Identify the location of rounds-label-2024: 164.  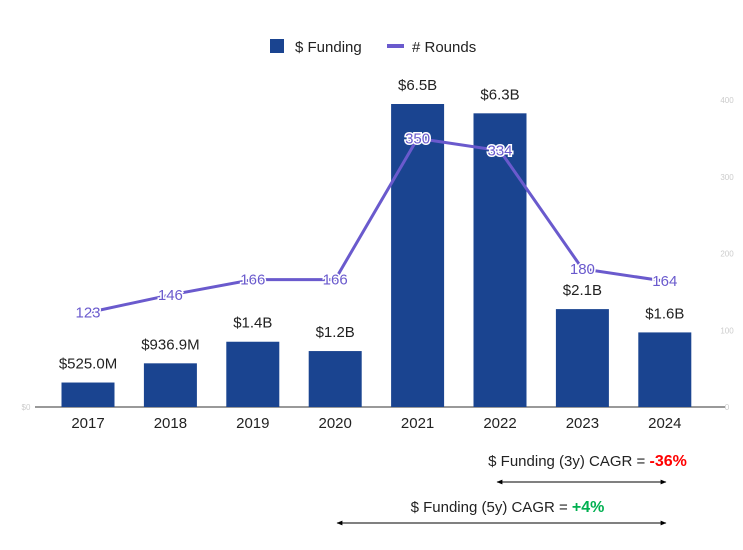
(664, 281).